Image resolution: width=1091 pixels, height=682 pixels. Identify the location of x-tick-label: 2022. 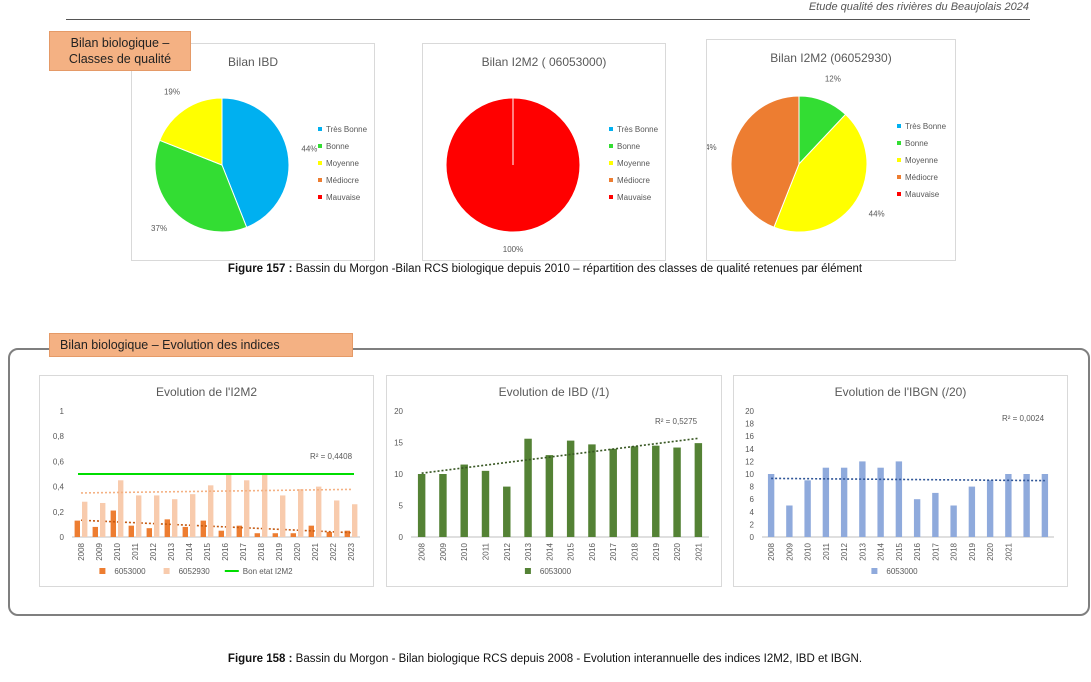
(333, 551).